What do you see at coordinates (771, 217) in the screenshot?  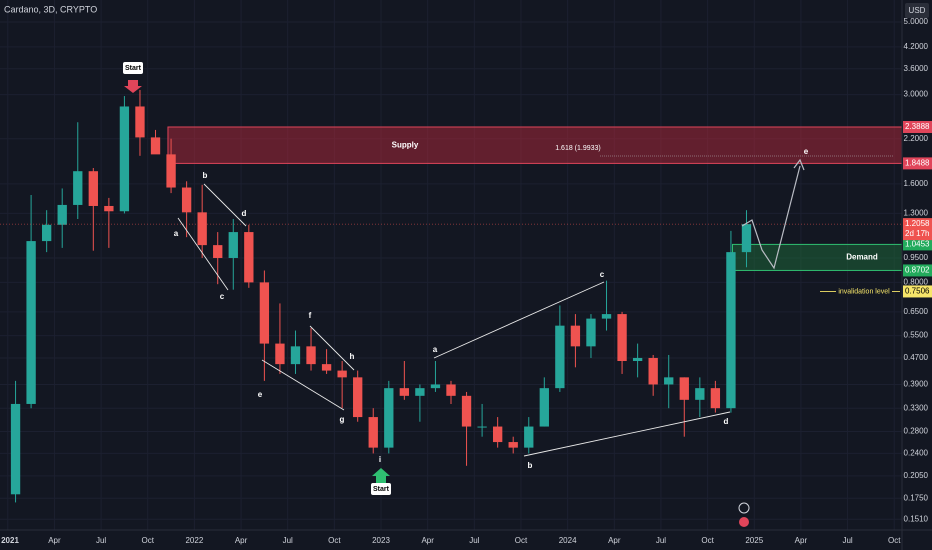 I see `projection` at bounding box center [771, 217].